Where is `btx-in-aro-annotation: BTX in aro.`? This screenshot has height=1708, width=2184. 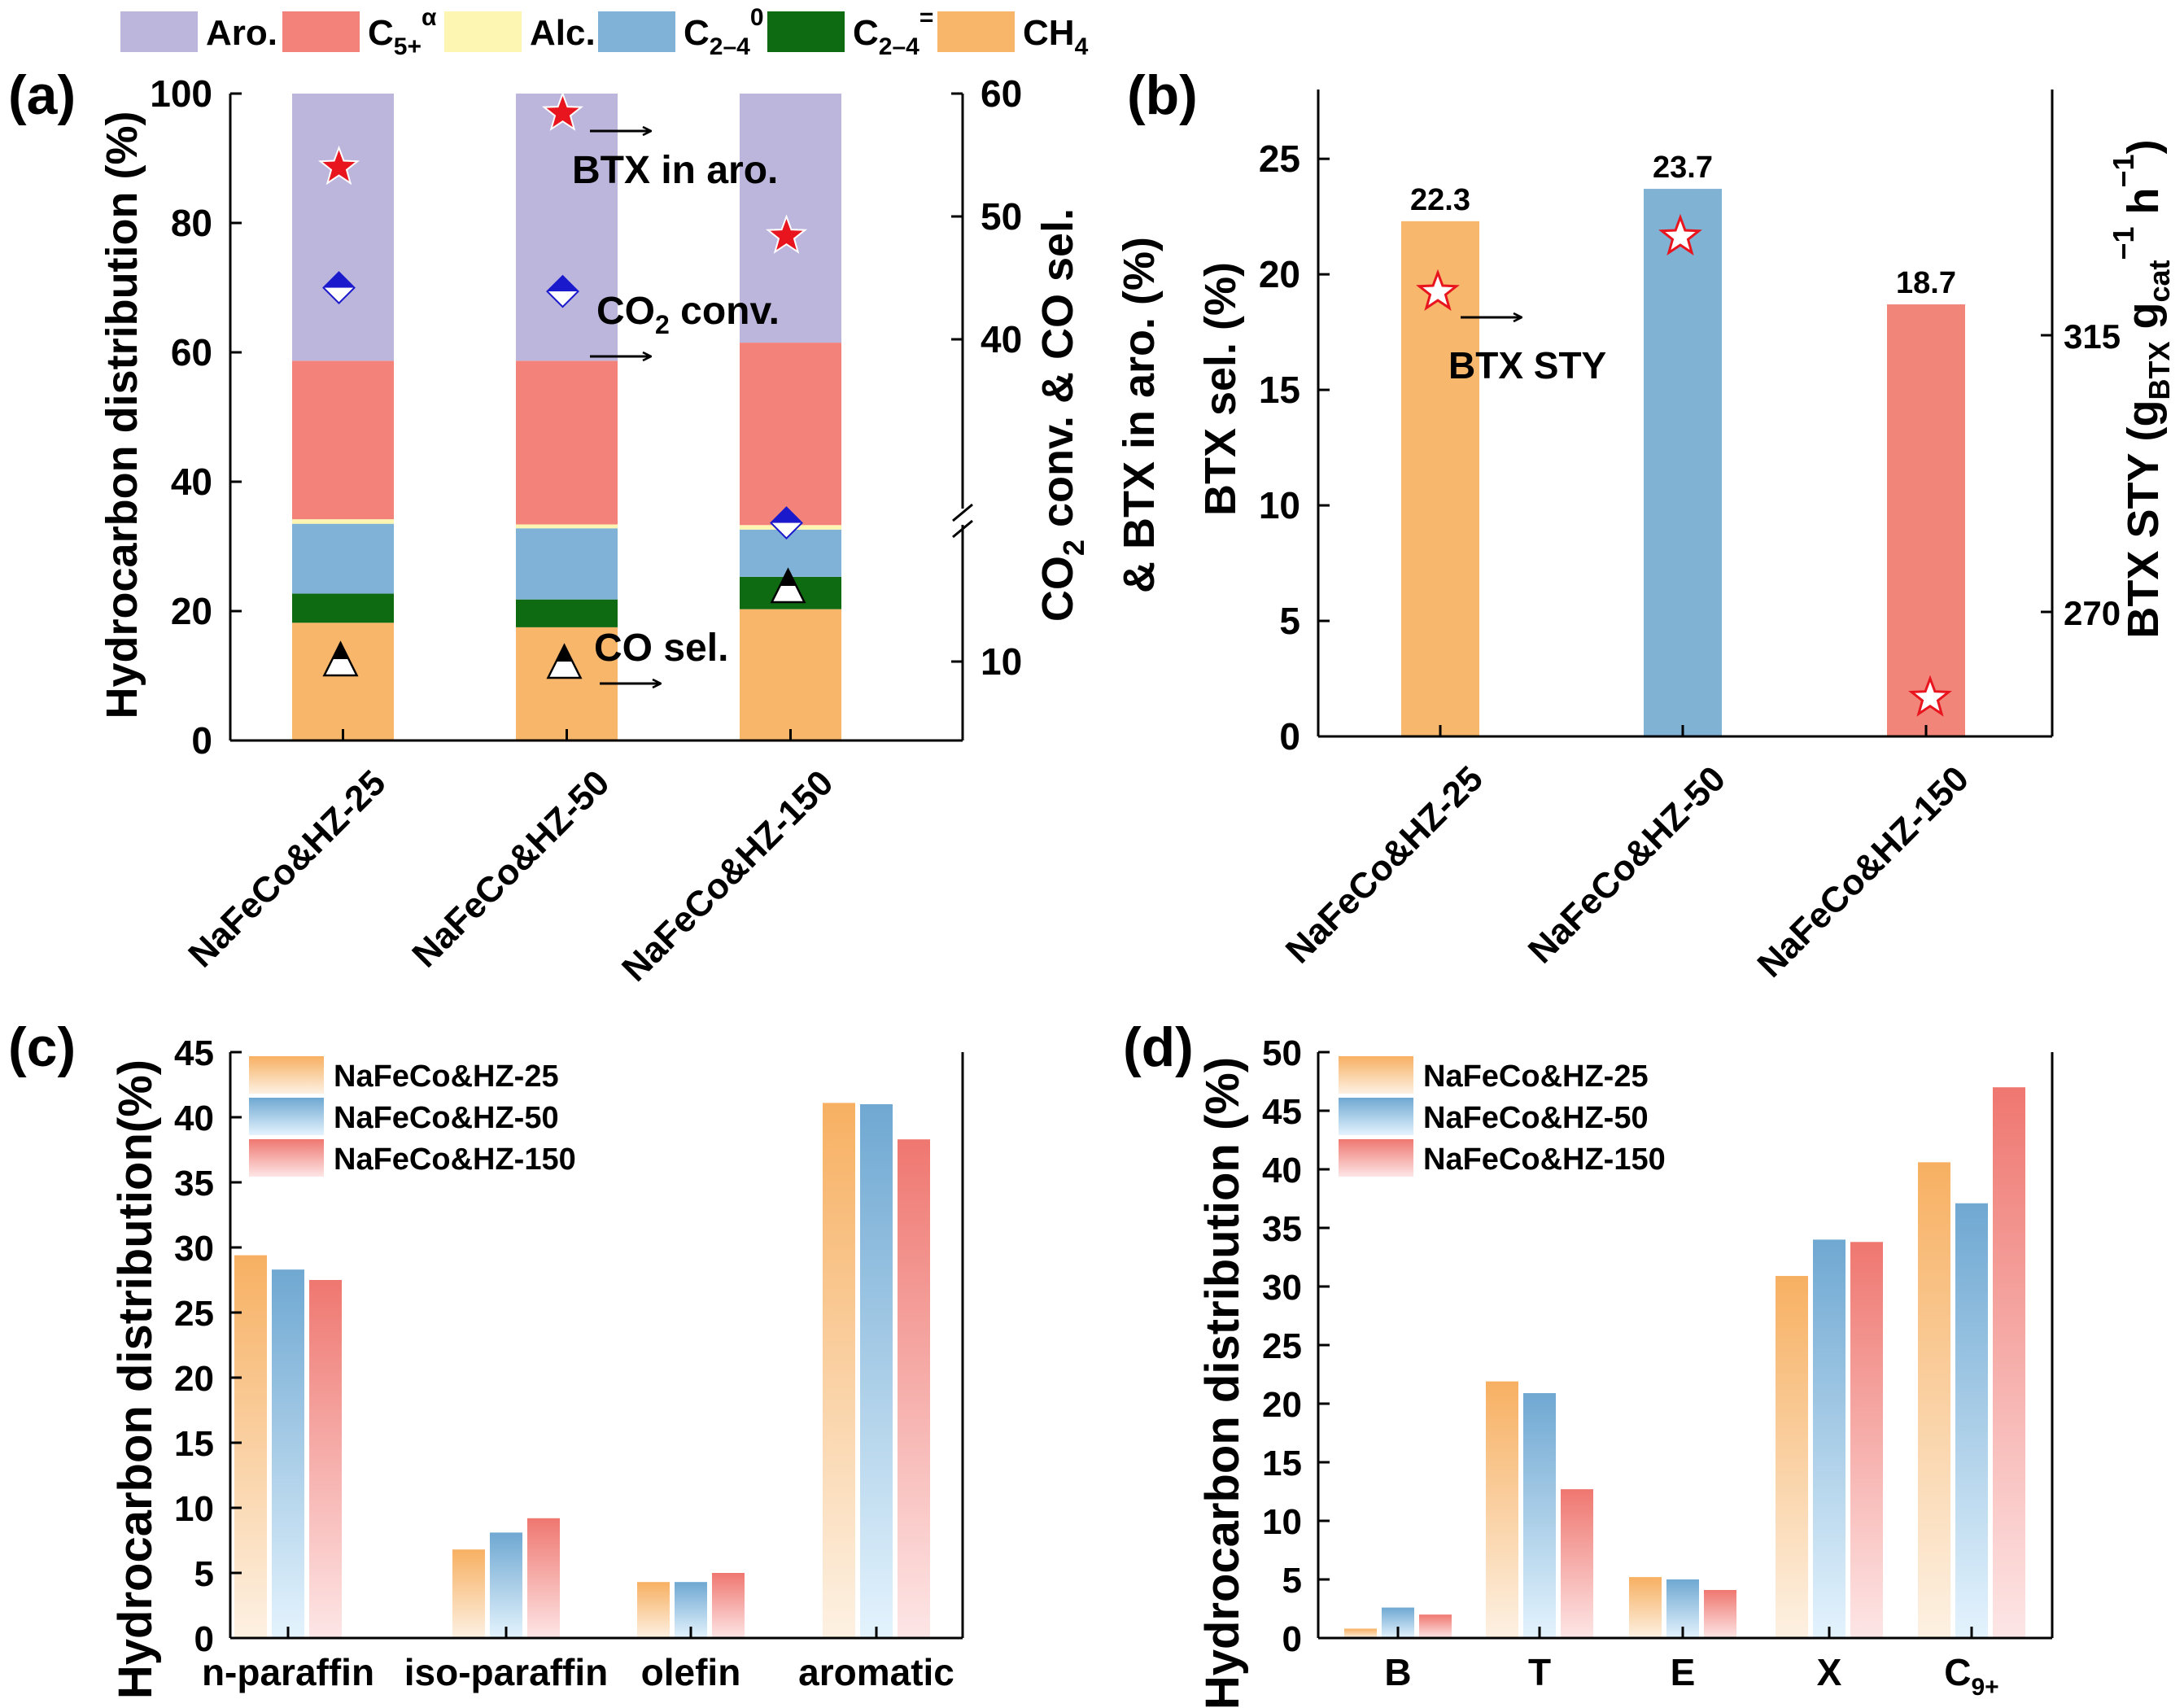
btx-in-aro-annotation: BTX in aro. is located at coordinates (675, 170).